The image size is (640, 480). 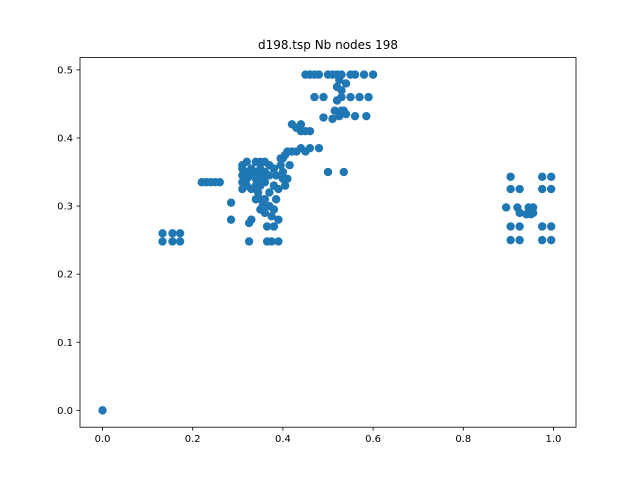 I want to click on x-tick-label: 0.6, so click(x=373, y=439).